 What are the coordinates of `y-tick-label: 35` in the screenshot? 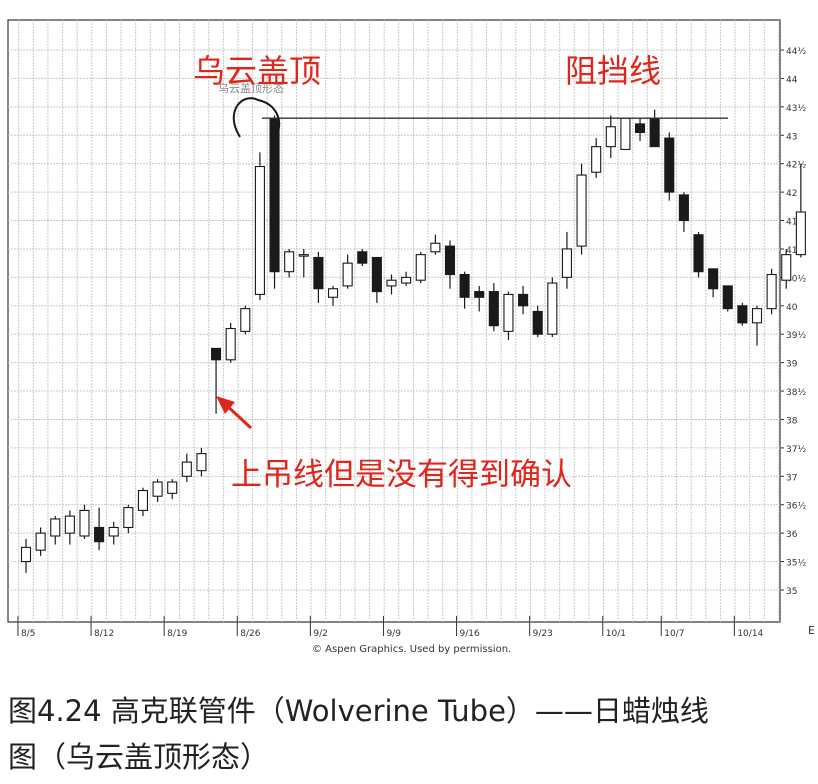 It's located at (791, 592).